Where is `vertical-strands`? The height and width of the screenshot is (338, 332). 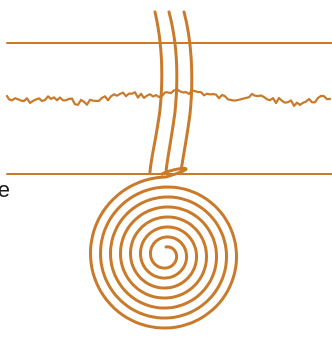 vertical-strands is located at coordinates (171, 92).